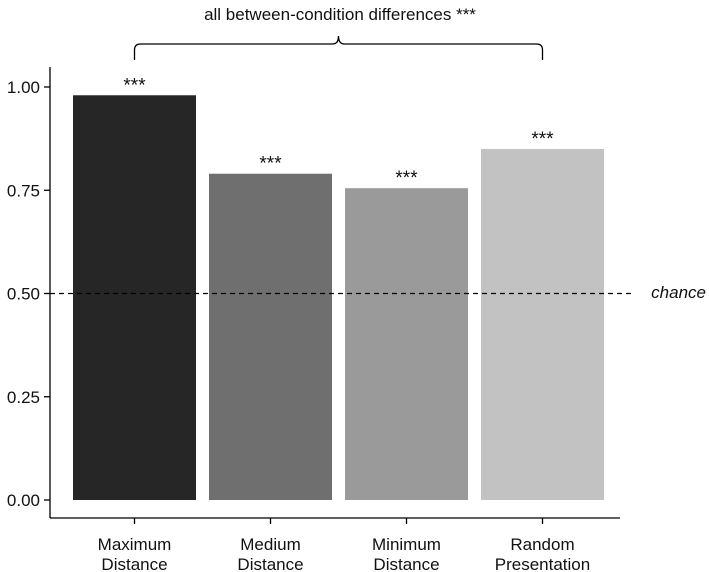 This screenshot has height=572, width=709. What do you see at coordinates (23, 500) in the screenshot?
I see `y-tick-label-0: 0.00` at bounding box center [23, 500].